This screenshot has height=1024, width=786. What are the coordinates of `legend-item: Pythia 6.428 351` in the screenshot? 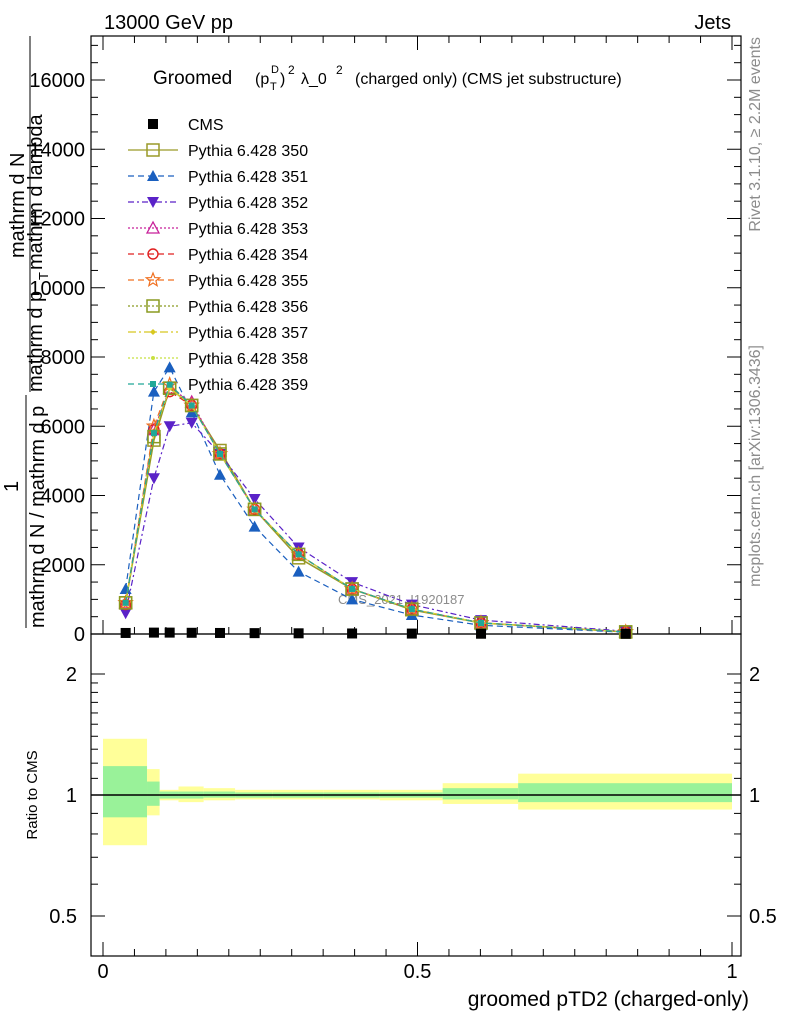 It's located at (218, 177).